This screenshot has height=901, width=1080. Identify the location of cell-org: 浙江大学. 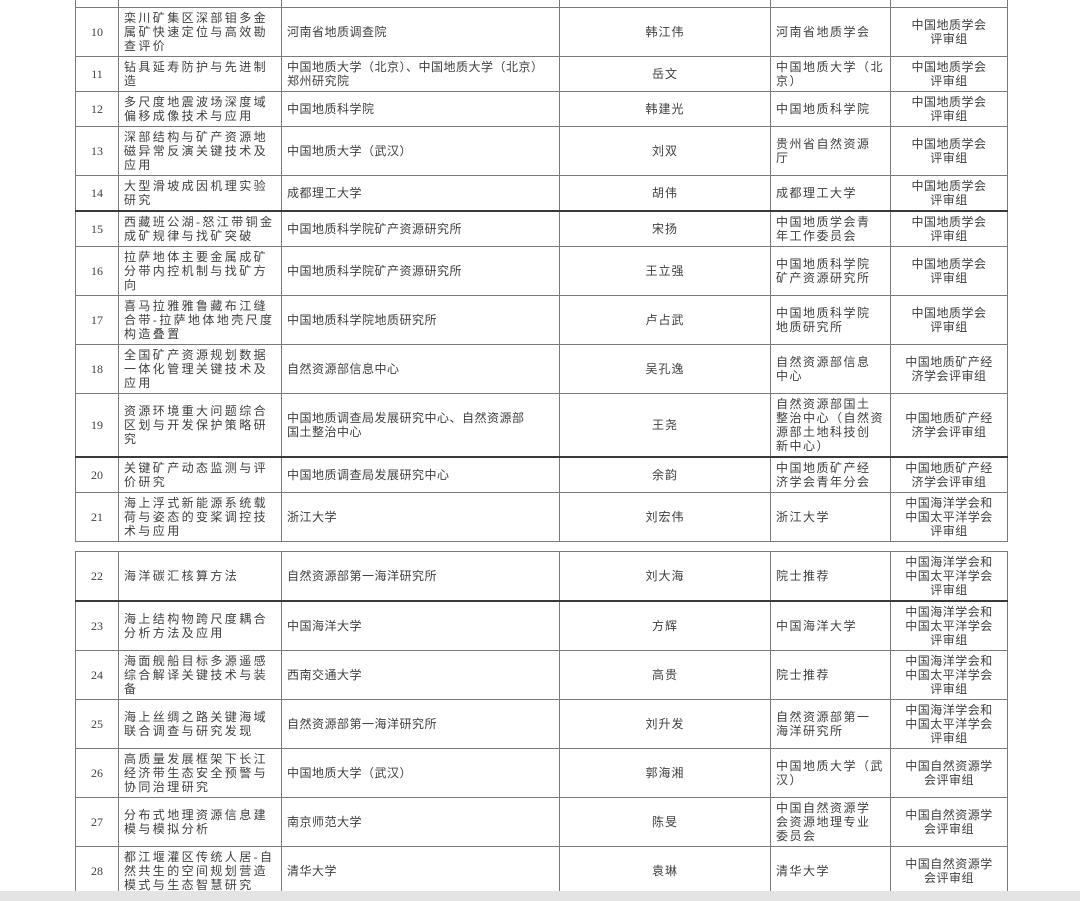
(420, 517).